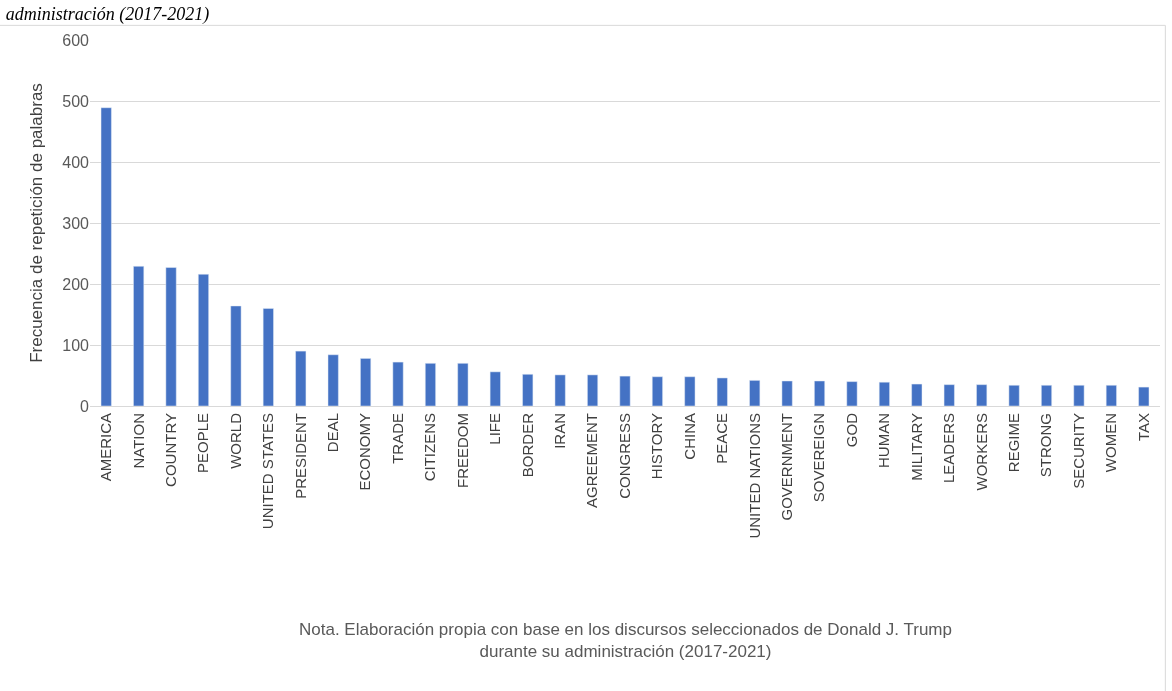 The image size is (1172, 691). What do you see at coordinates (76, 101) in the screenshot?
I see `y-tick-label: 500` at bounding box center [76, 101].